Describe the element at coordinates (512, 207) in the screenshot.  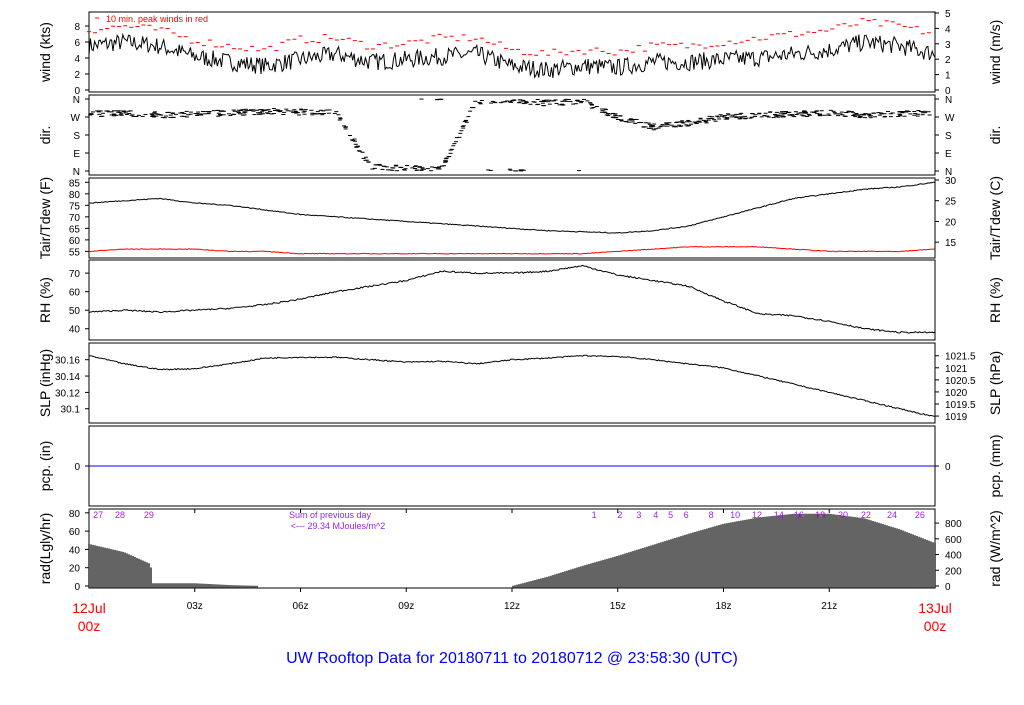
I see `tair-line` at that location.